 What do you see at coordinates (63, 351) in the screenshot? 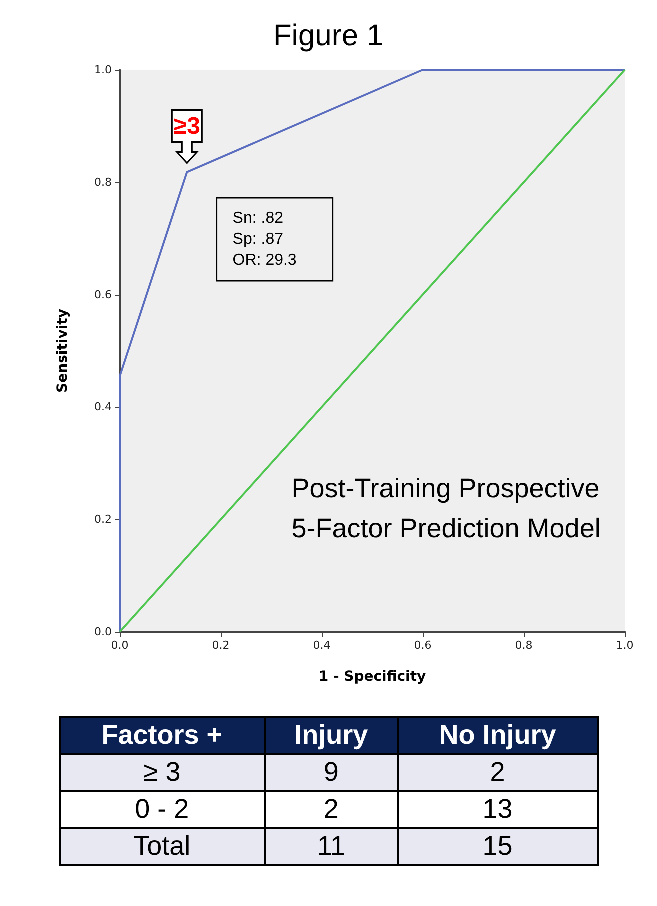
I see `y-axis-title: Sensitivity` at bounding box center [63, 351].